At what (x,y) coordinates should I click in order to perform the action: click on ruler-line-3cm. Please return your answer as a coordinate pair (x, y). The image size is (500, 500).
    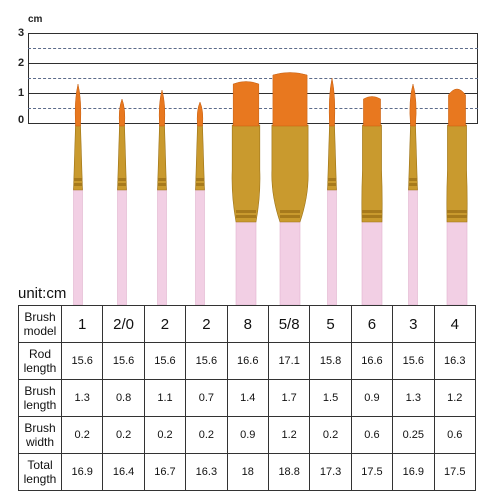
    Looking at the image, I should click on (253, 33).